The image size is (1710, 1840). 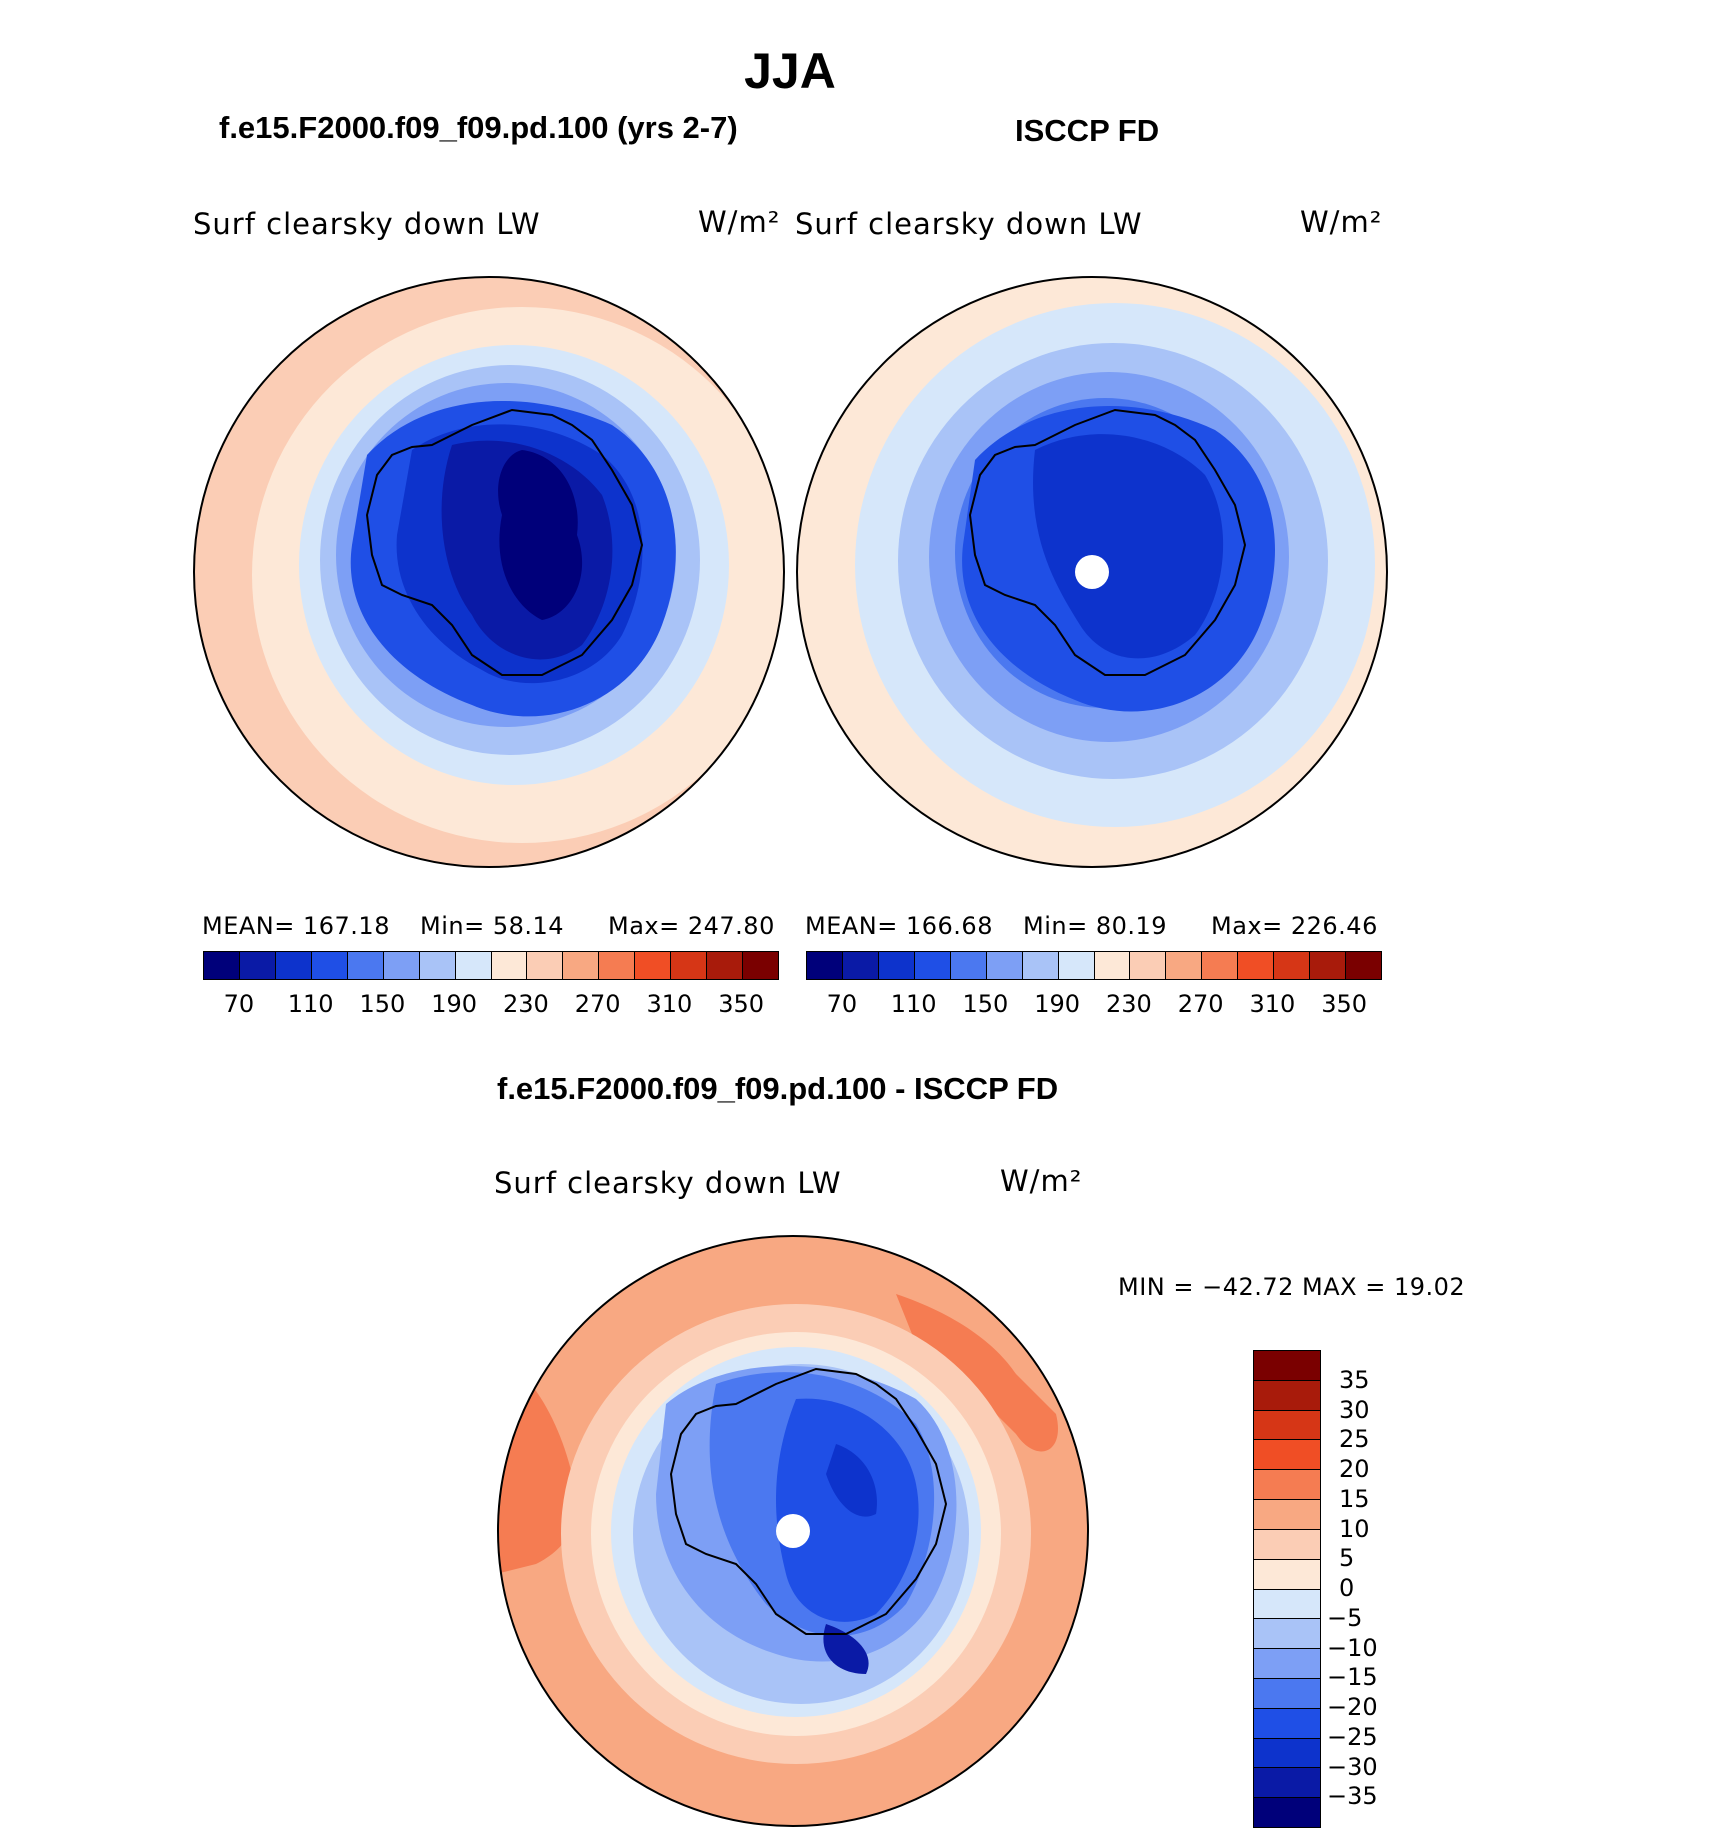 I want to click on left-mean: MEAN= 167.18, so click(x=296, y=926).